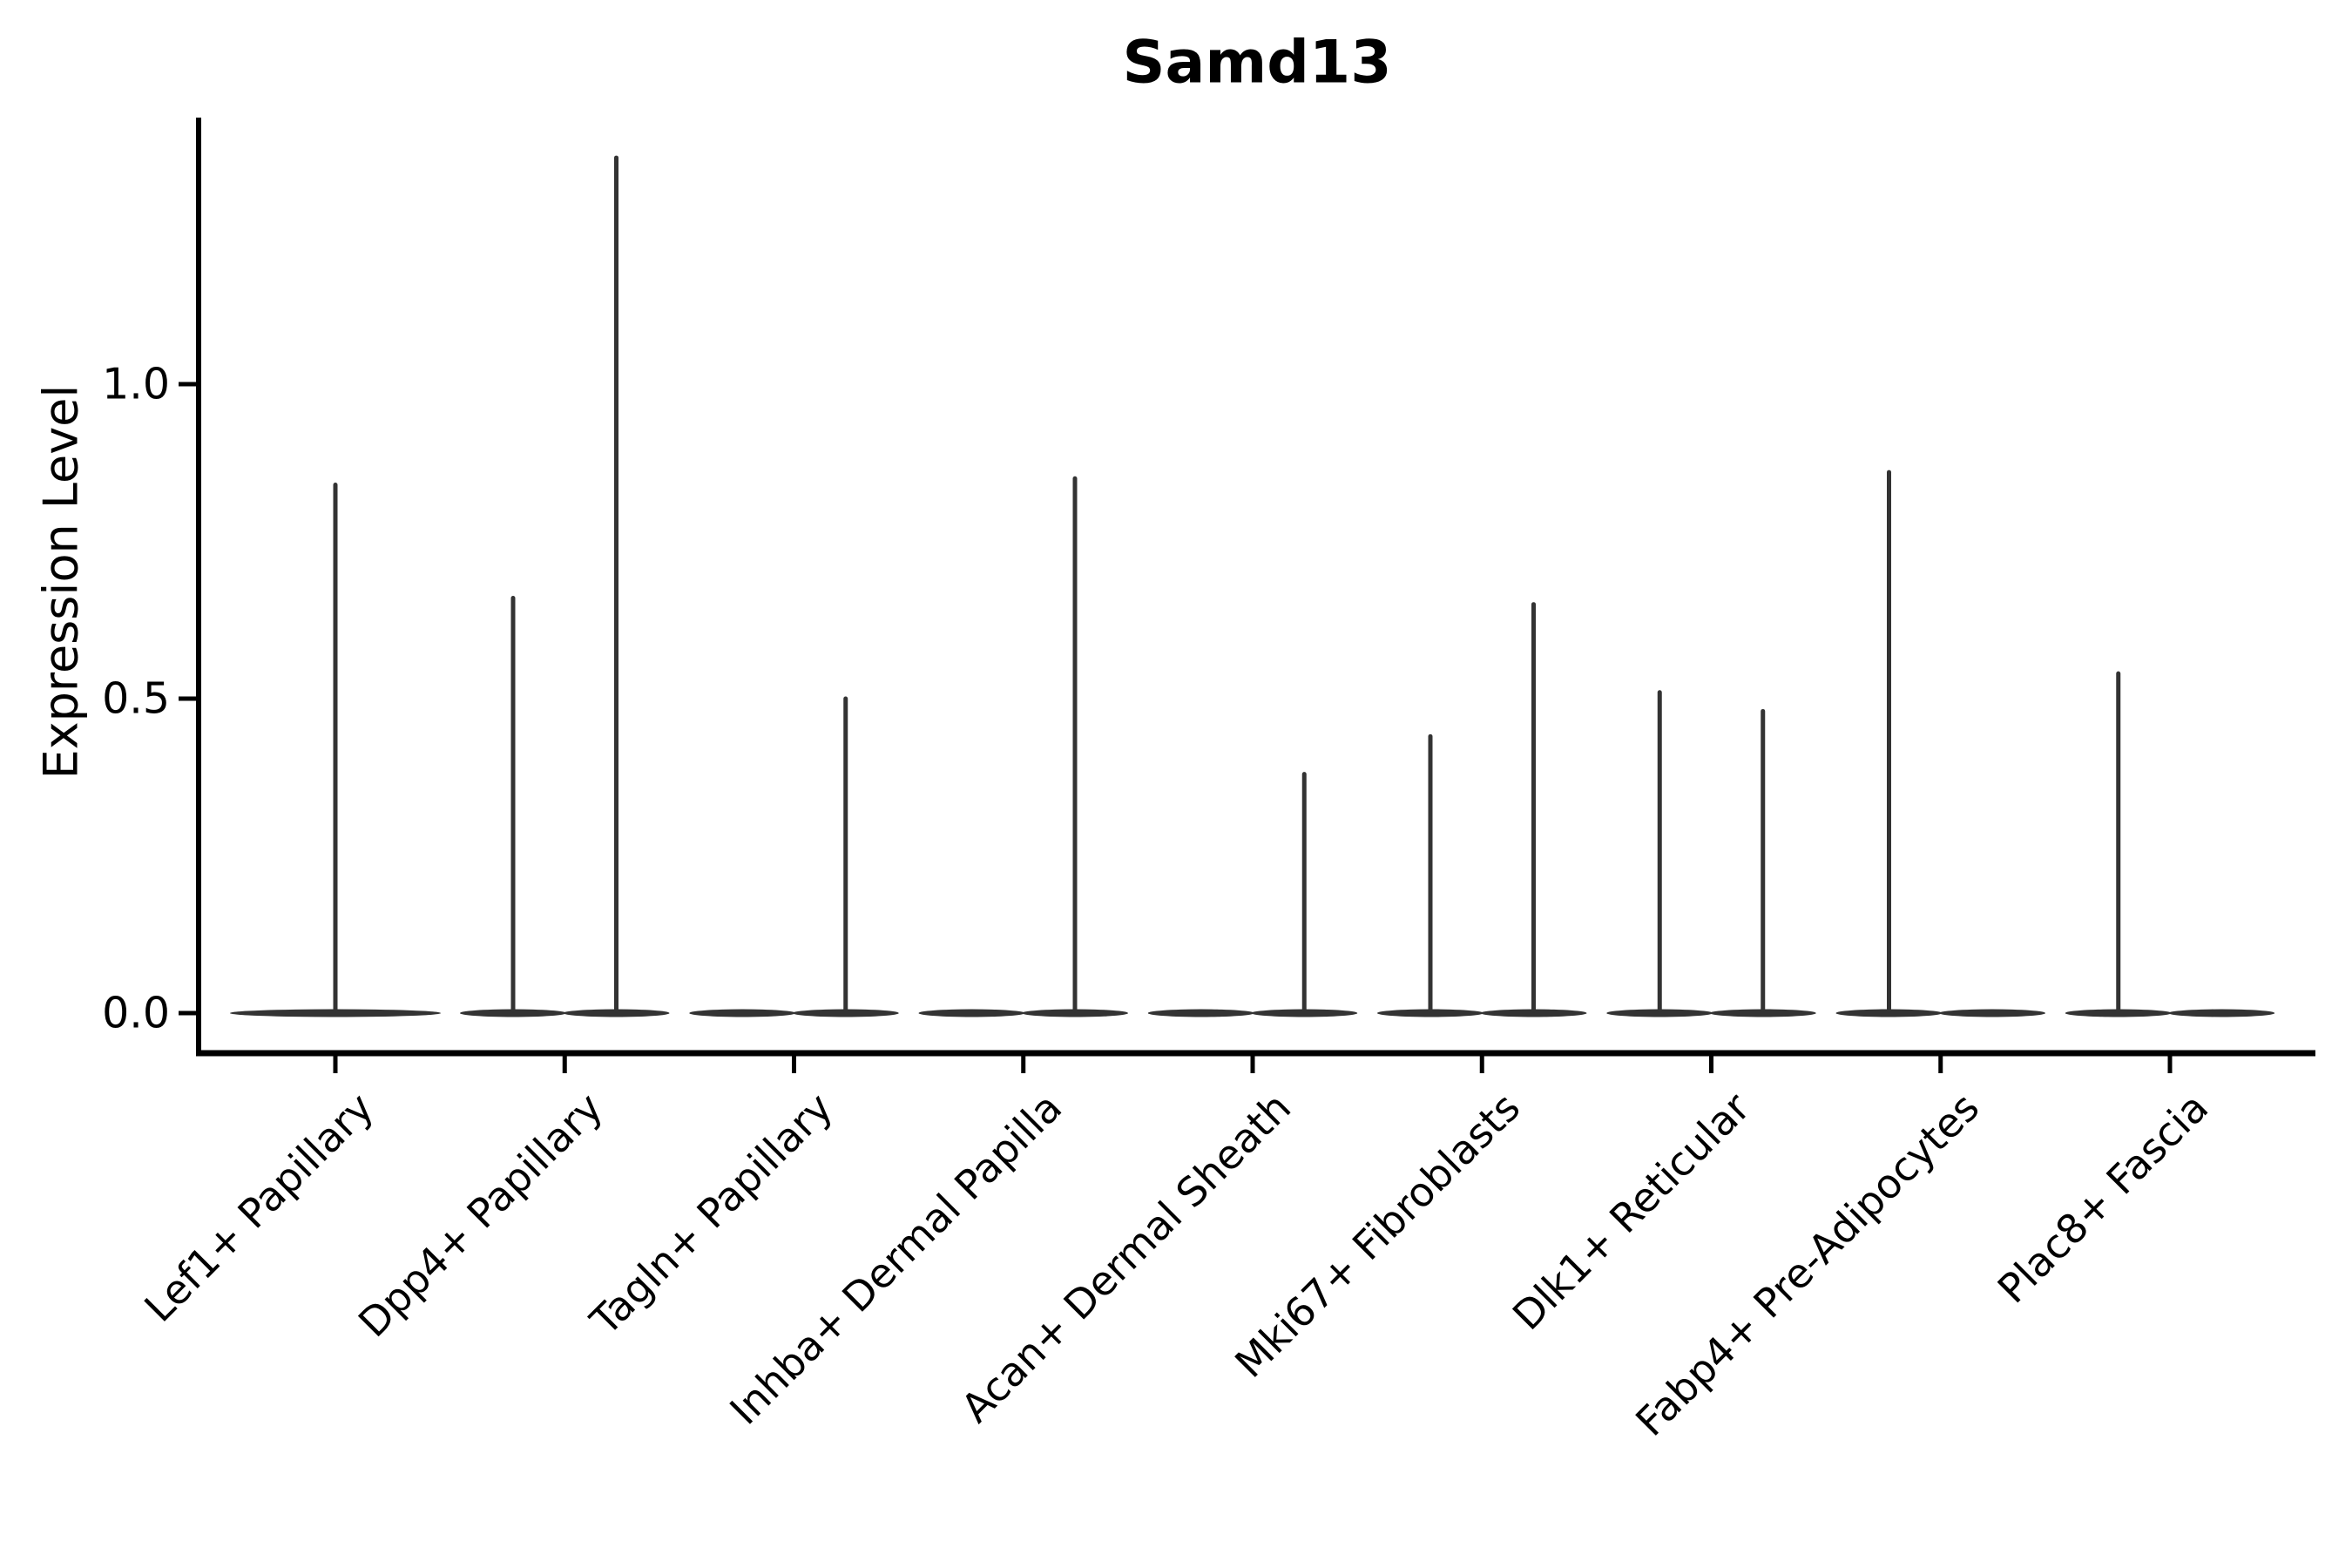 Image resolution: width=2352 pixels, height=1568 pixels. What do you see at coordinates (1257, 63) in the screenshot?
I see `plot-title-text: Samd13` at bounding box center [1257, 63].